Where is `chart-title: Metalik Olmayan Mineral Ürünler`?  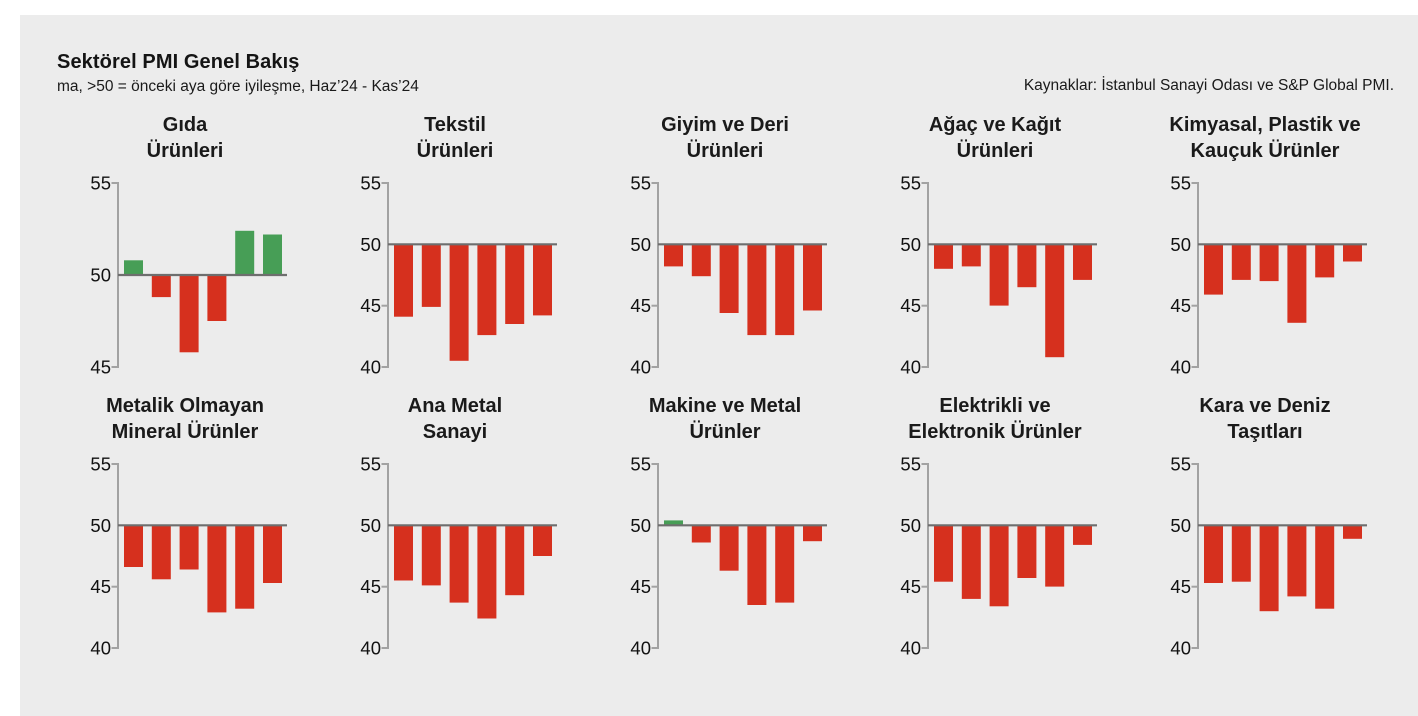
chart-title: Metalik Olmayan Mineral Ürünler is located at coordinates (185, 419).